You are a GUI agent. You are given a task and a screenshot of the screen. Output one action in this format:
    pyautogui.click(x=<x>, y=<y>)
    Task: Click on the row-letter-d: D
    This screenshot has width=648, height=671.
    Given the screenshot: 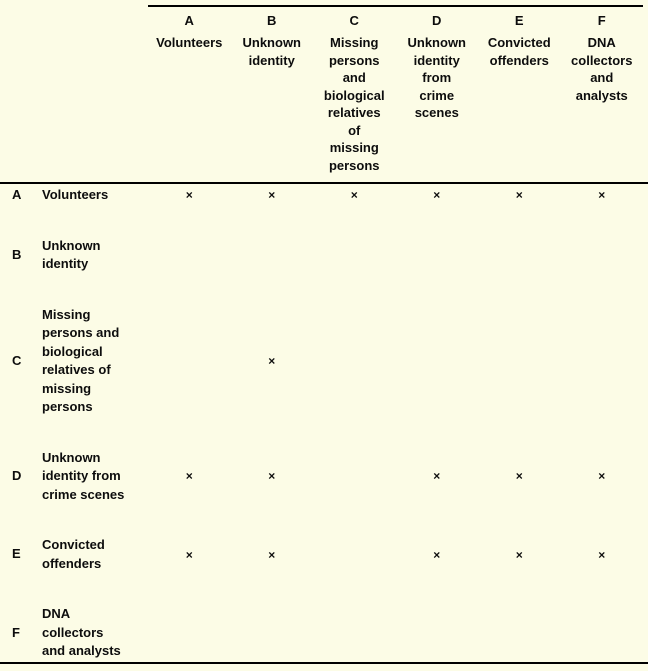 What is the action you would take?
    pyautogui.click(x=17, y=475)
    